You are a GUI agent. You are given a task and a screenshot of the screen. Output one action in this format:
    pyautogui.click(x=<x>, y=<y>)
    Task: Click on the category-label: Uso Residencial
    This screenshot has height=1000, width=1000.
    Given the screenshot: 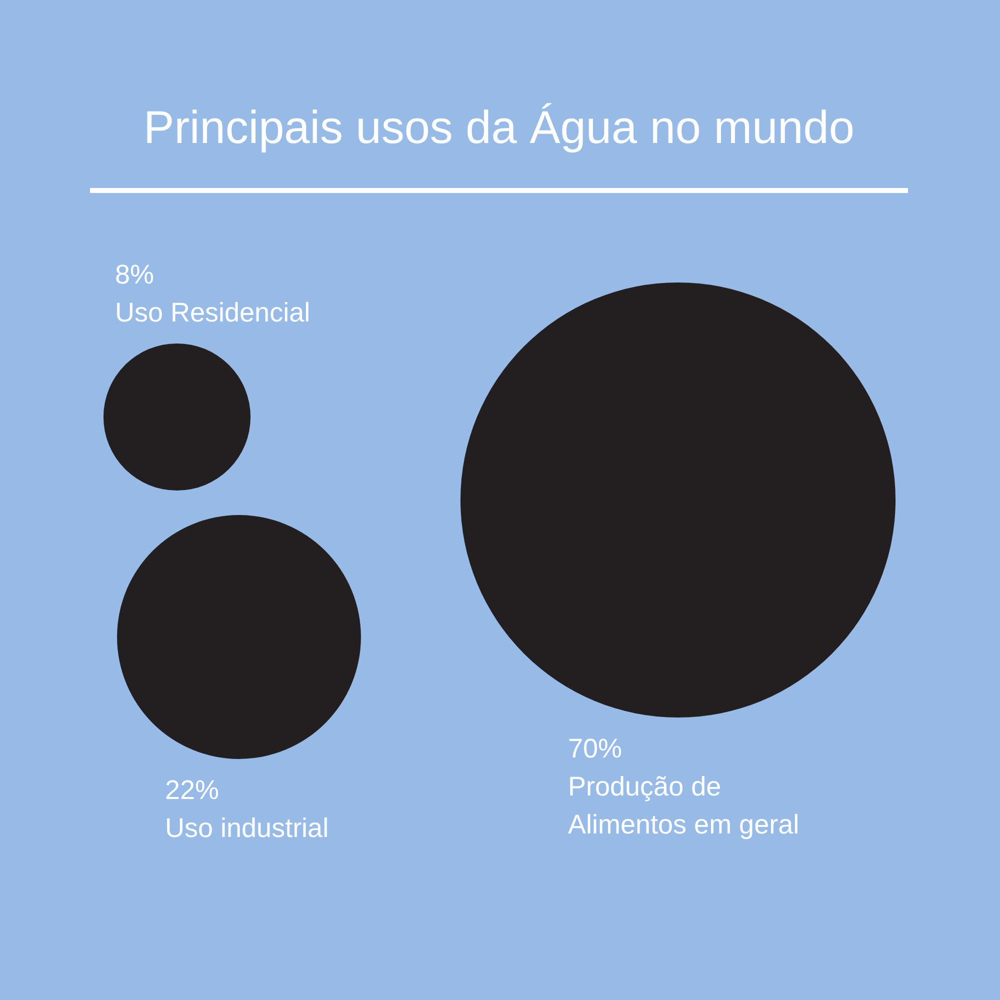 What is the action you would take?
    pyautogui.click(x=212, y=312)
    